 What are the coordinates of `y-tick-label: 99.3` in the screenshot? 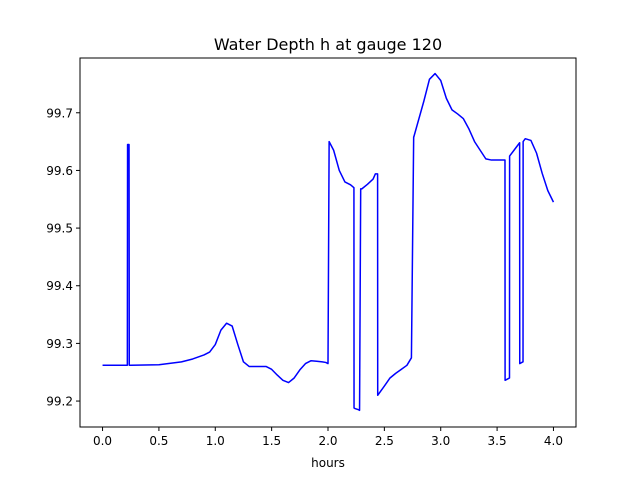 It's located at (59, 344).